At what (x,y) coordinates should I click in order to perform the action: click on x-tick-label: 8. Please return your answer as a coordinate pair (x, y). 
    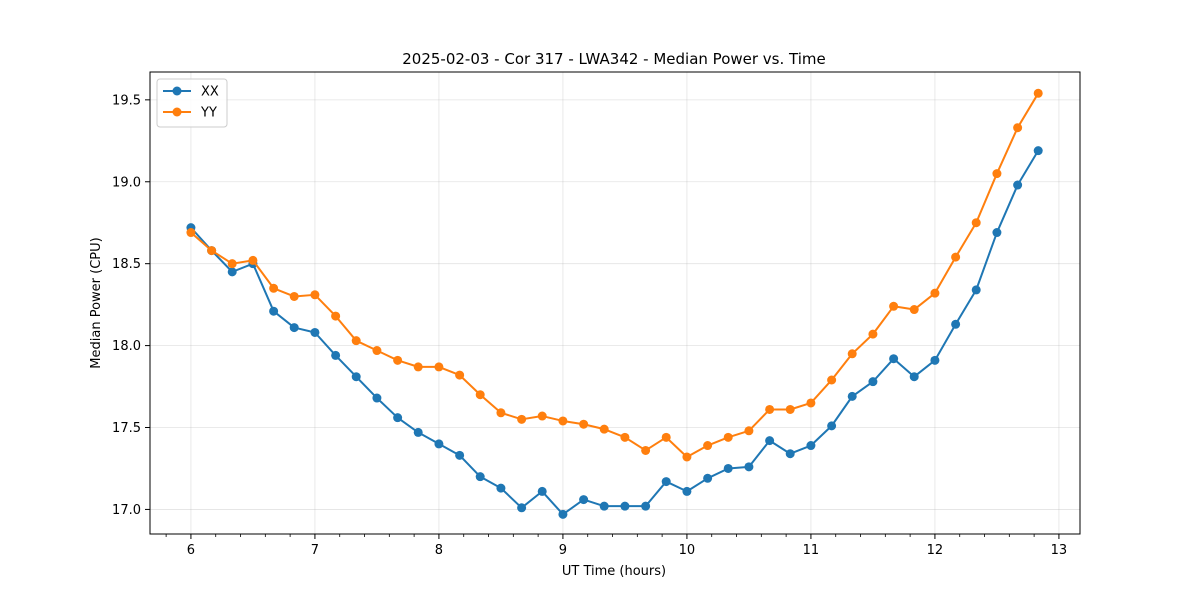
    Looking at the image, I should click on (439, 550).